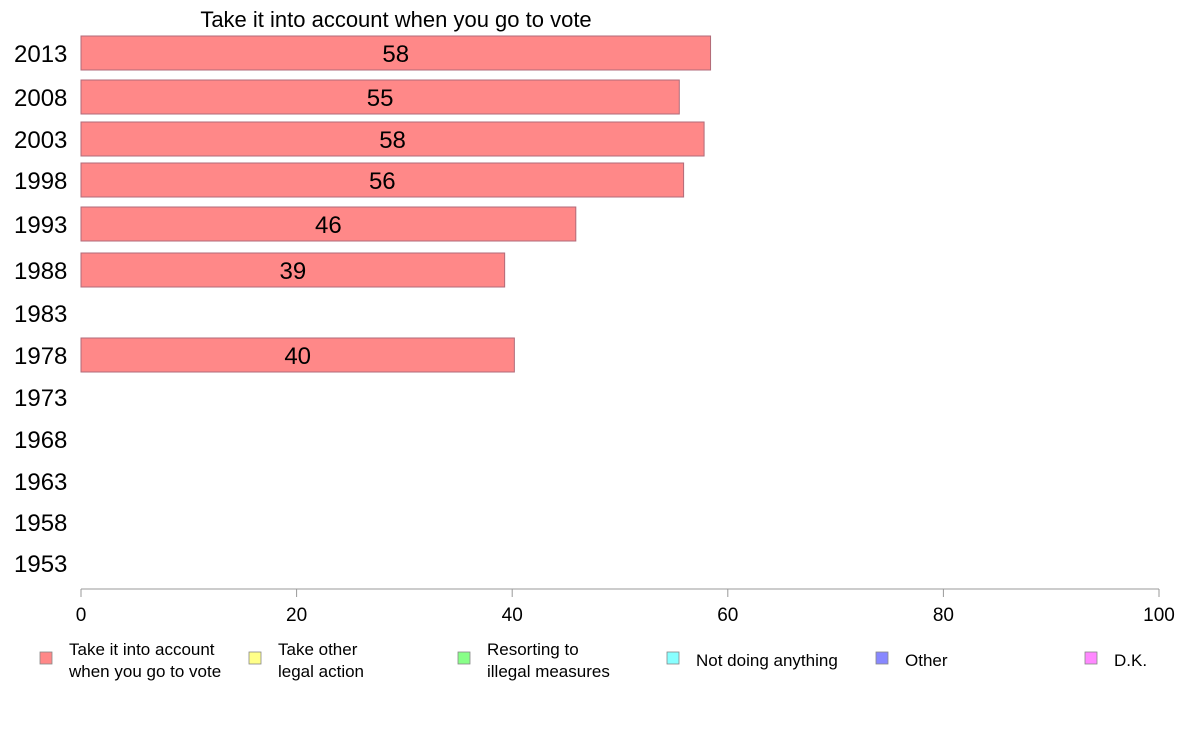 Image resolution: width=1188 pixels, height=736 pixels. What do you see at coordinates (395, 19) in the screenshot?
I see `chart-title: Take it into account when you go to vote` at bounding box center [395, 19].